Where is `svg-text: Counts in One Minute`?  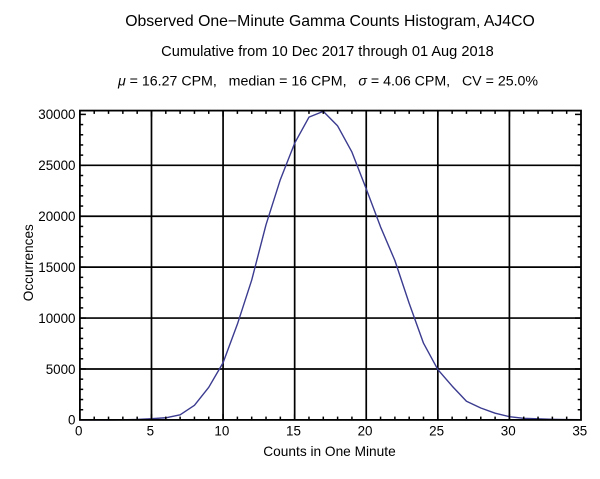 svg-text: Counts in One Minute is located at coordinates (329, 451).